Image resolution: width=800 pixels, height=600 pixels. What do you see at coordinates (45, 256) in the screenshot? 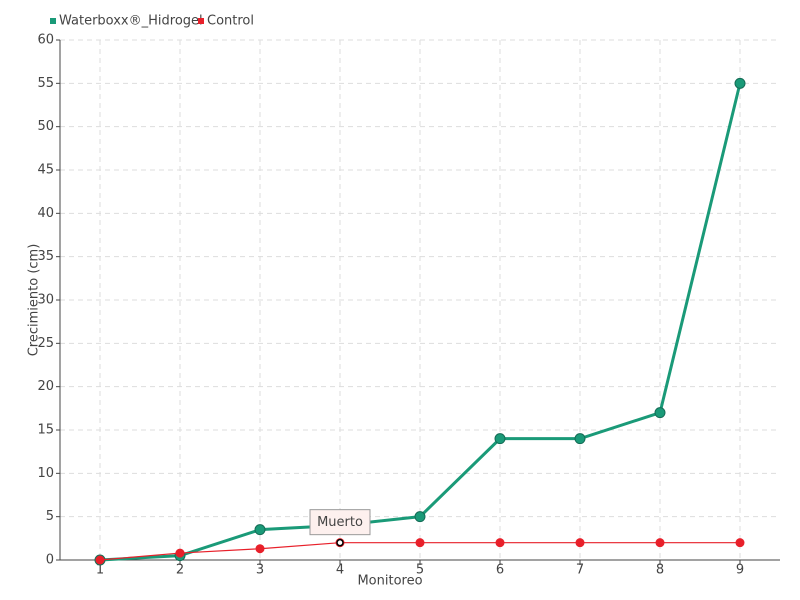
I see `y-tick-label: 35` at bounding box center [45, 256].